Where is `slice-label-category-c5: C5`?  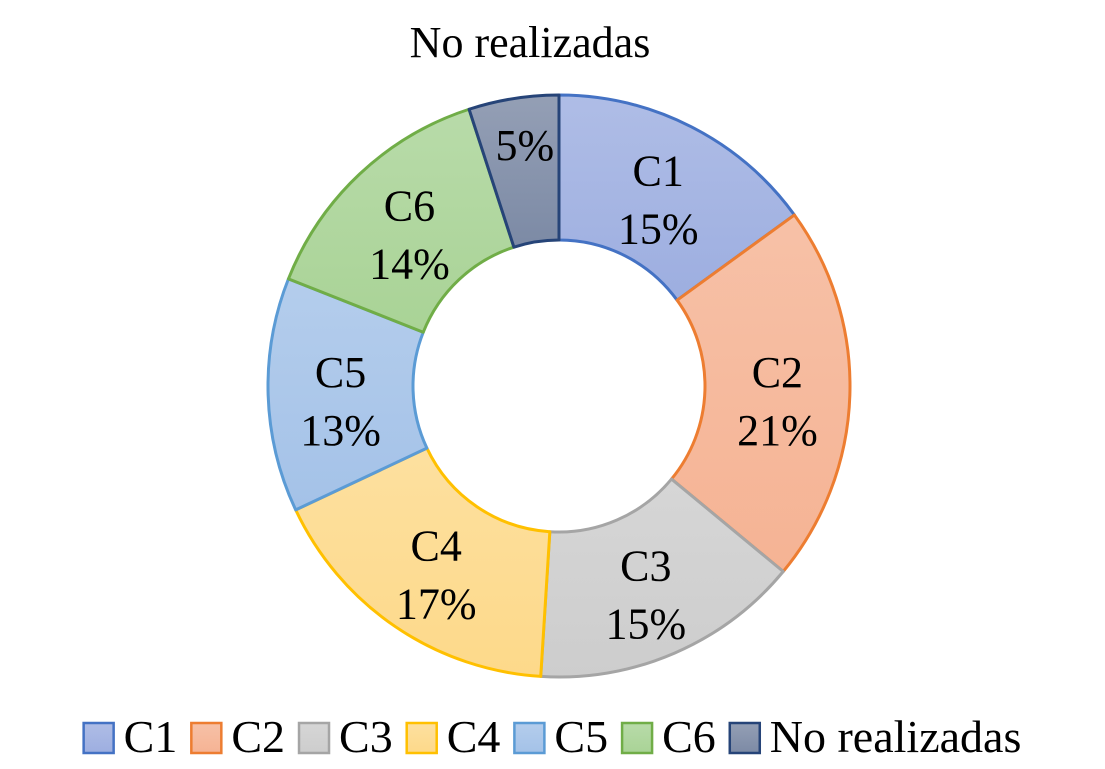 slice-label-category-c5: C5 is located at coordinates (340, 372).